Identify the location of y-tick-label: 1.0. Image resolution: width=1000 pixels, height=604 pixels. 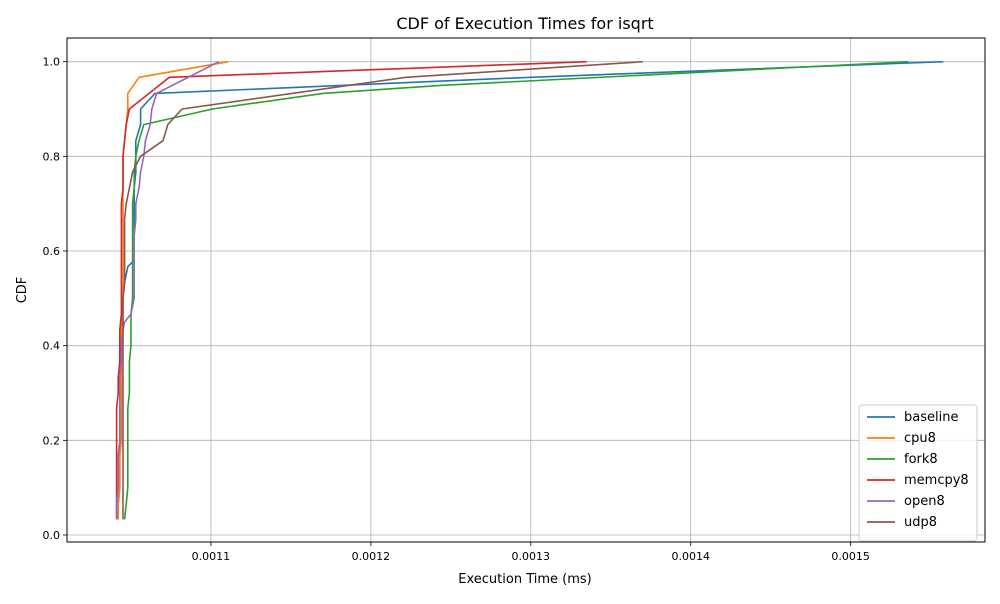
(52, 62).